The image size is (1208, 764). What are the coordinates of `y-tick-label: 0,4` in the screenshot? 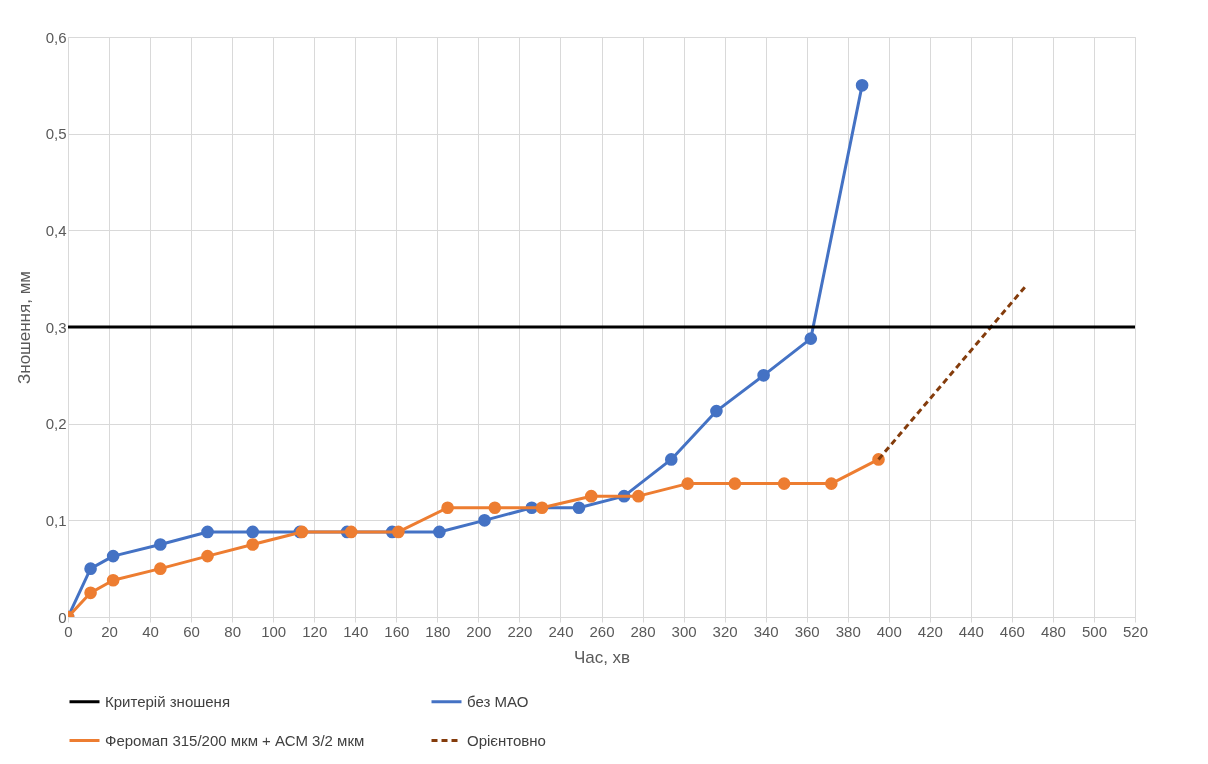 It's located at (56, 230).